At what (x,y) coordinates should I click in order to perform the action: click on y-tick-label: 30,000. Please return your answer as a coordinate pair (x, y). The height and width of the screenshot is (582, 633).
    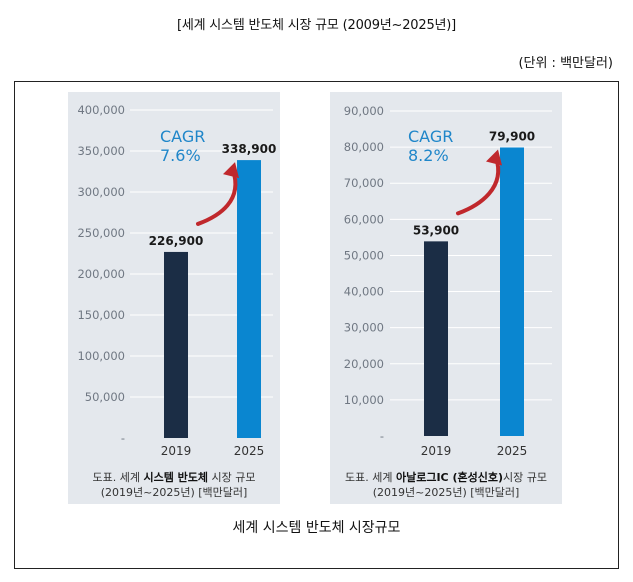
    Looking at the image, I should click on (364, 328).